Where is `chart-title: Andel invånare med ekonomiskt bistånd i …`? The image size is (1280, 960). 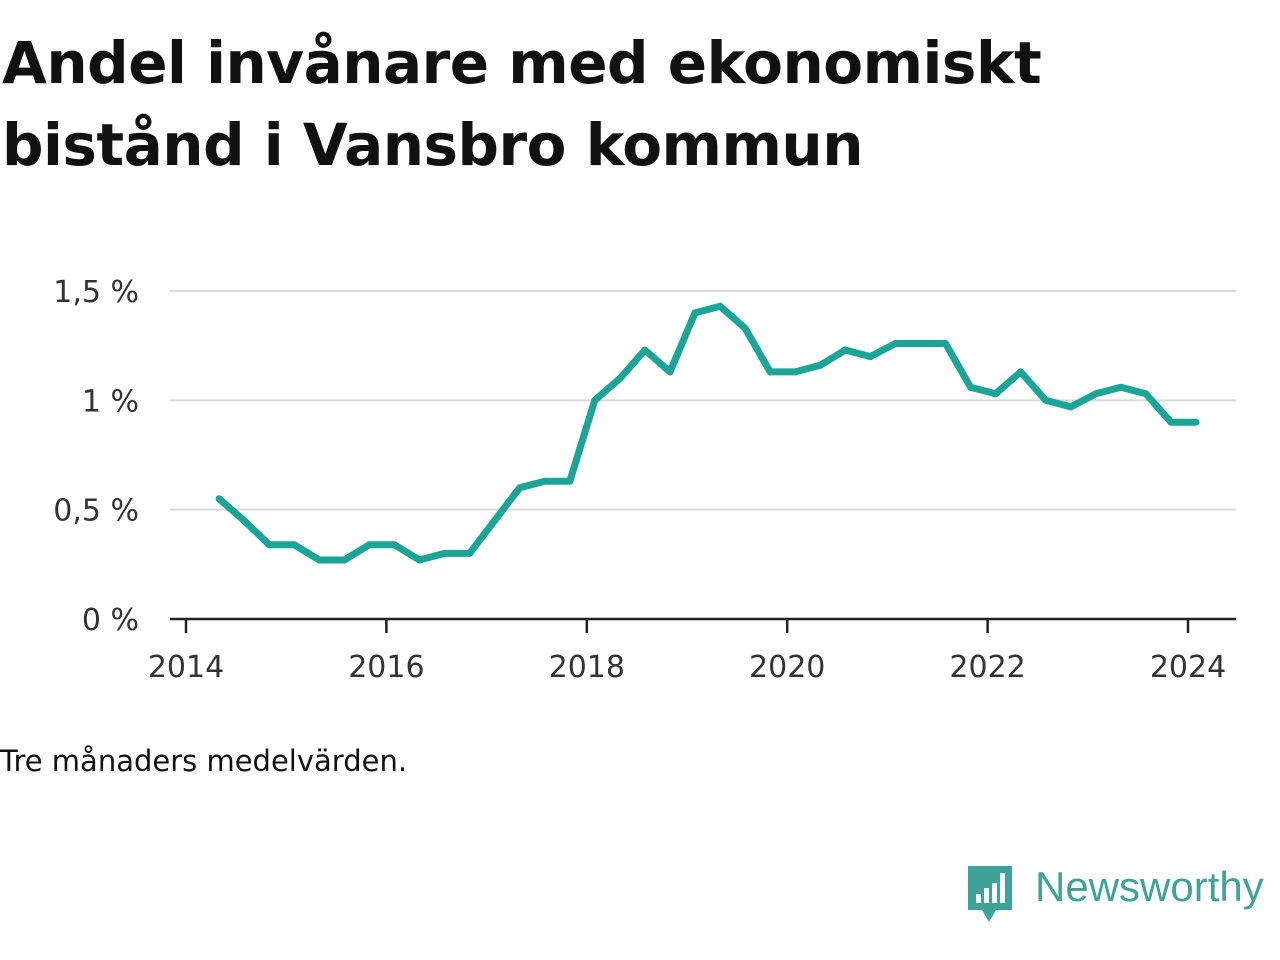
chart-title: Andel invånare med ekonomiskt bistånd i … is located at coordinates (522, 104).